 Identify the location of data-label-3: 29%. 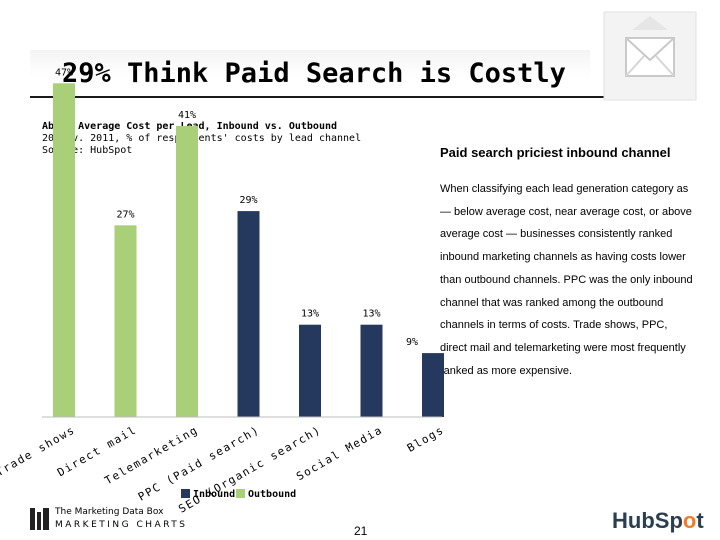
(248, 200).